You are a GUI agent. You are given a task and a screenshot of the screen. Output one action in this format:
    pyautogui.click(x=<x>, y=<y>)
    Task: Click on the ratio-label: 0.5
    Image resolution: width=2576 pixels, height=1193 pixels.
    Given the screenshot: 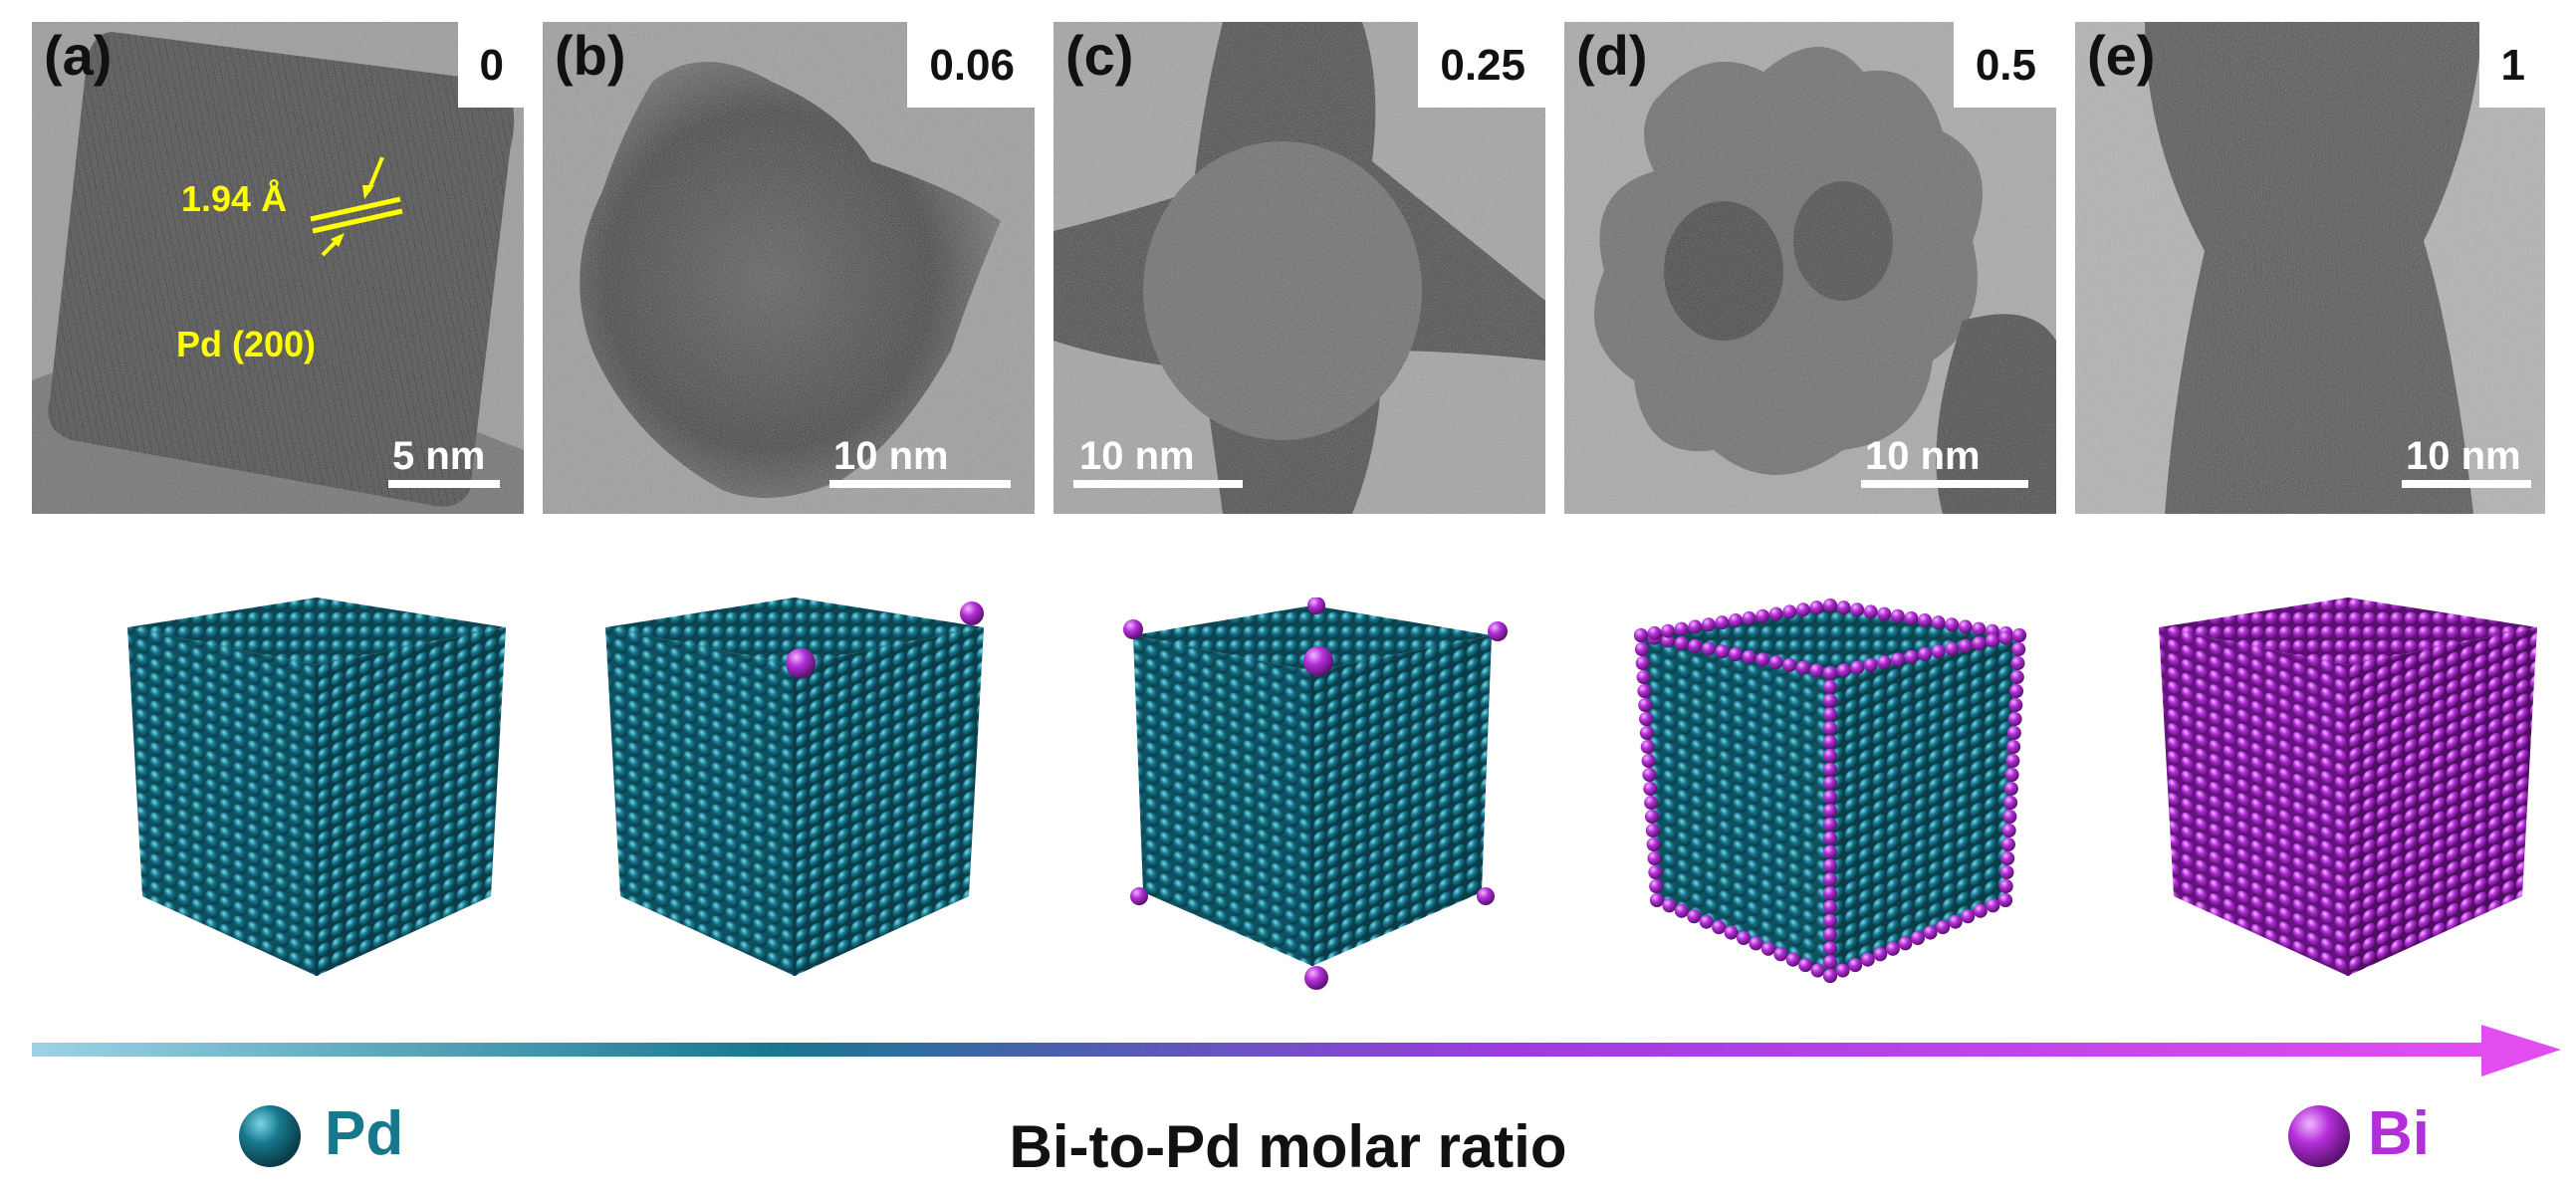 What is the action you would take?
    pyautogui.click(x=2004, y=65)
    